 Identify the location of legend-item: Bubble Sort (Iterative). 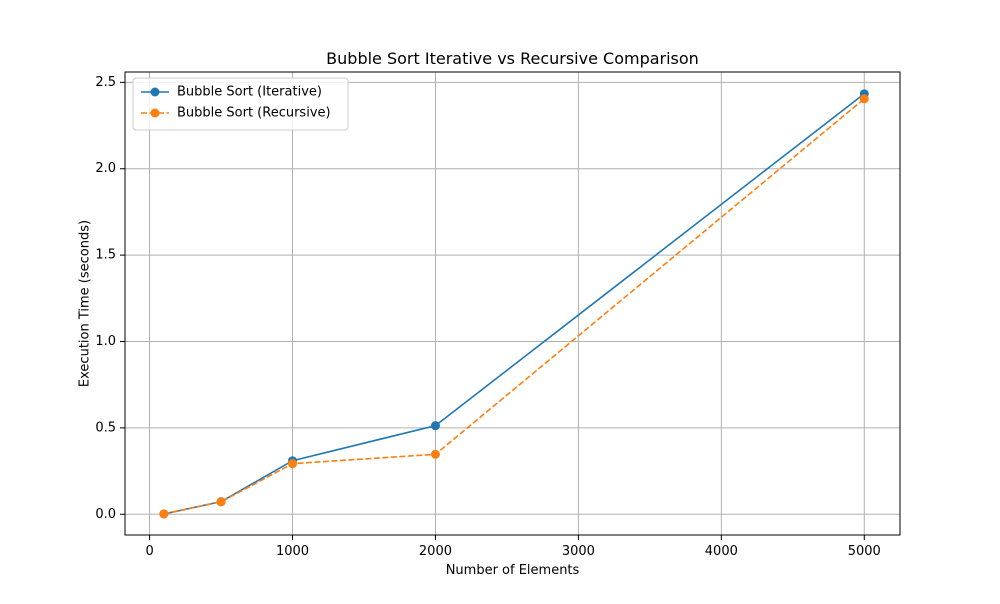
(231, 92).